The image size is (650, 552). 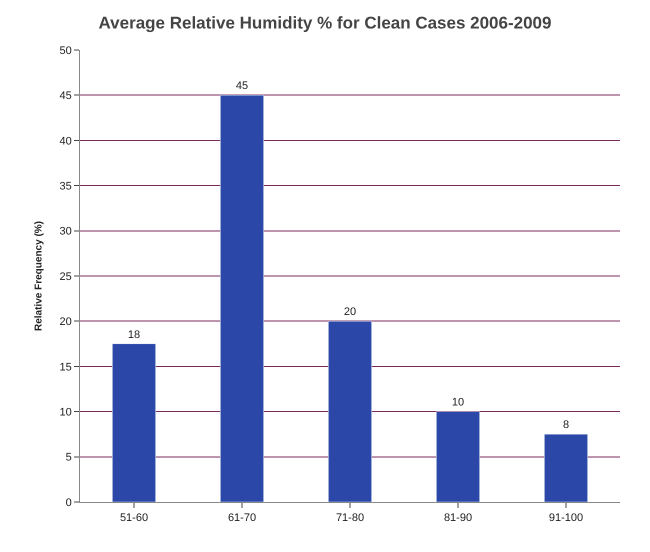 What do you see at coordinates (66, 186) in the screenshot?
I see `y-tick-label: 35` at bounding box center [66, 186].